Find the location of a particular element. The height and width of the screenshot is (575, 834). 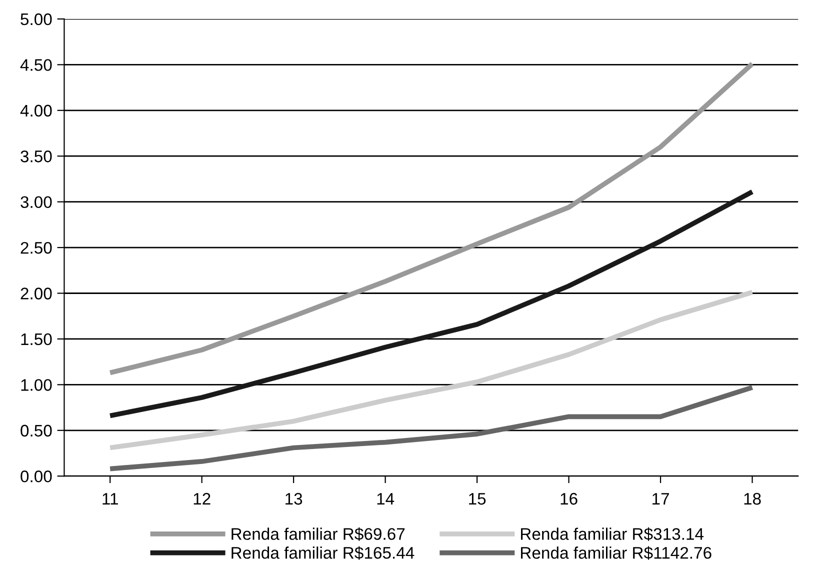

y-tick-label: 1.00 is located at coordinates (36, 385).